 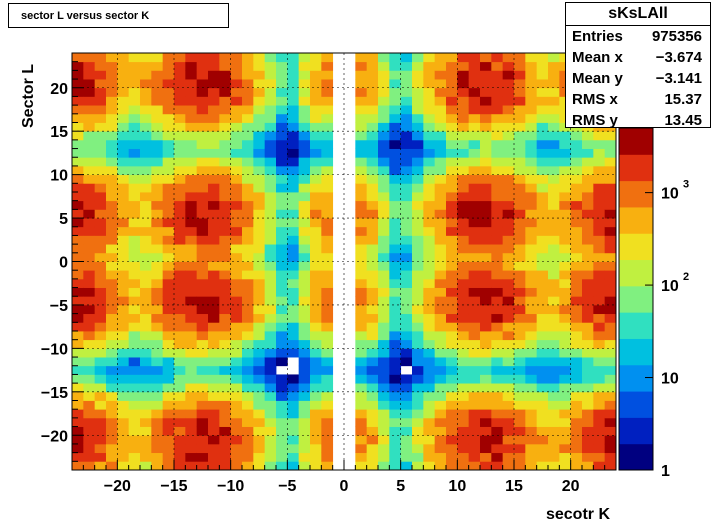 I want to click on stats-label: Entries, so click(x=597, y=36).